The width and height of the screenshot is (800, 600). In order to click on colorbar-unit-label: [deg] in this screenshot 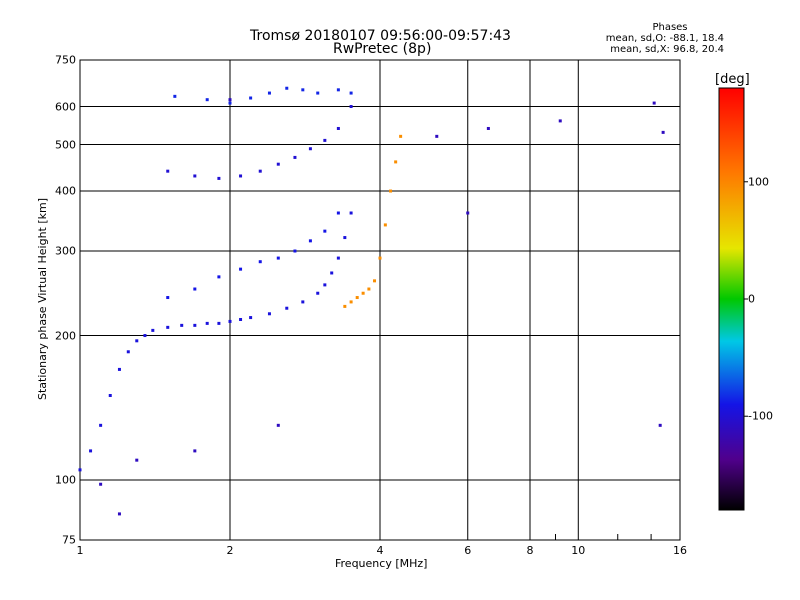, I will do `click(732, 79)`.